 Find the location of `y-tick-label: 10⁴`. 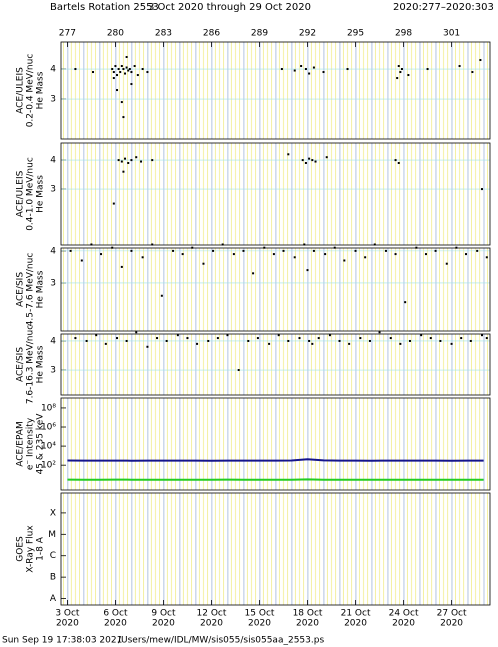

y-tick-label: 10⁴ is located at coordinates (48, 447).